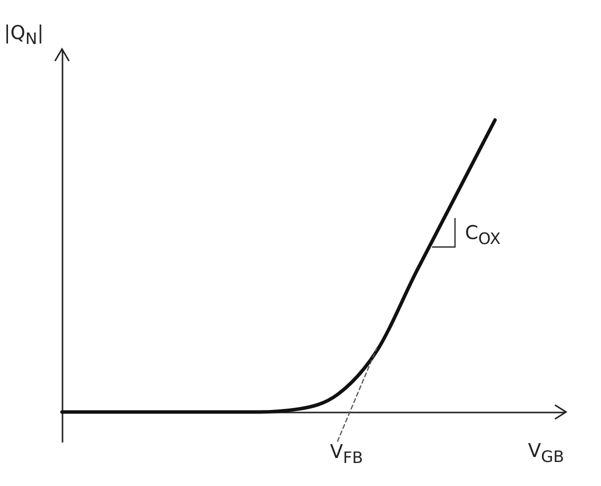  What do you see at coordinates (483, 235) in the screenshot?
I see `annotation: C$_{OX}$` at bounding box center [483, 235].